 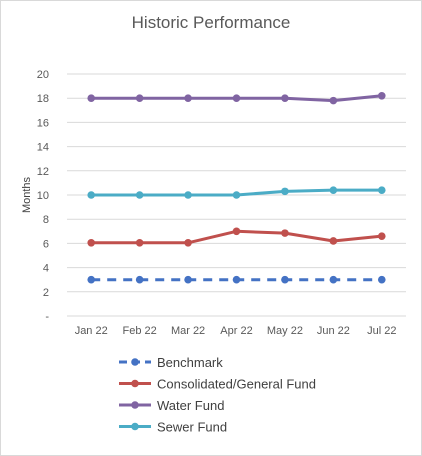 What do you see at coordinates (333, 331) in the screenshot?
I see `x-tick-label: Jun 22` at bounding box center [333, 331].